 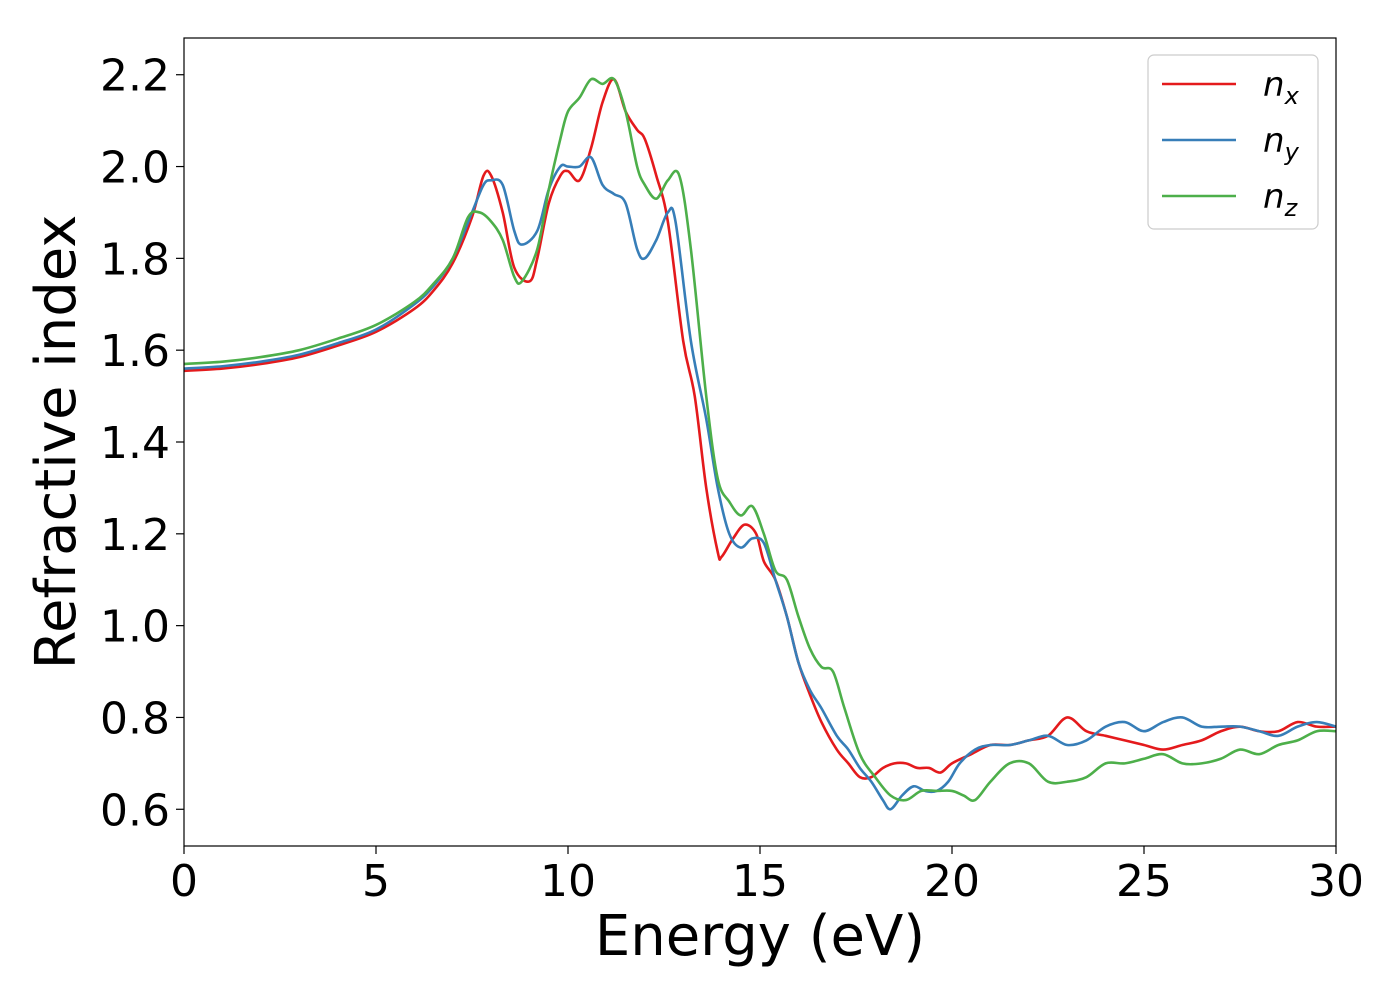 I want to click on y-tick-label: 1.6, so click(x=135, y=351).